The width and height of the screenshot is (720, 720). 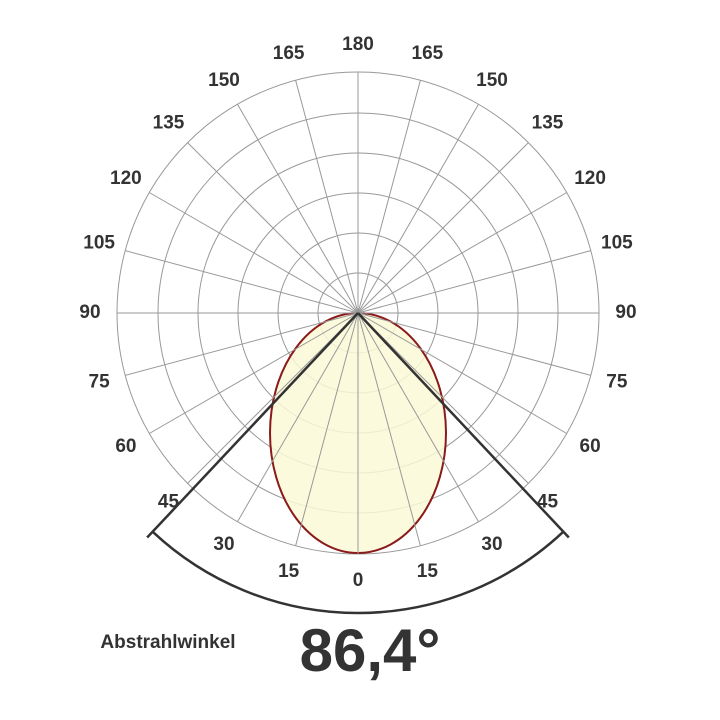 I want to click on beam-arc, so click(x=358, y=572).